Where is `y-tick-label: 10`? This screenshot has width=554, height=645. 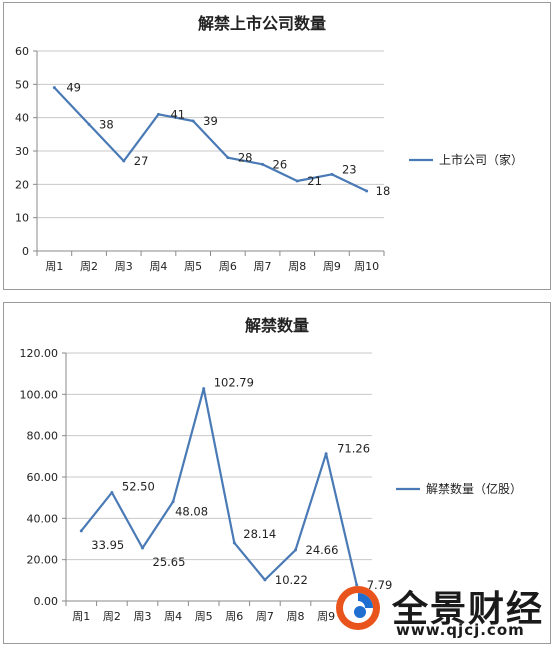 y-tick-label: 10 is located at coordinates (22, 218).